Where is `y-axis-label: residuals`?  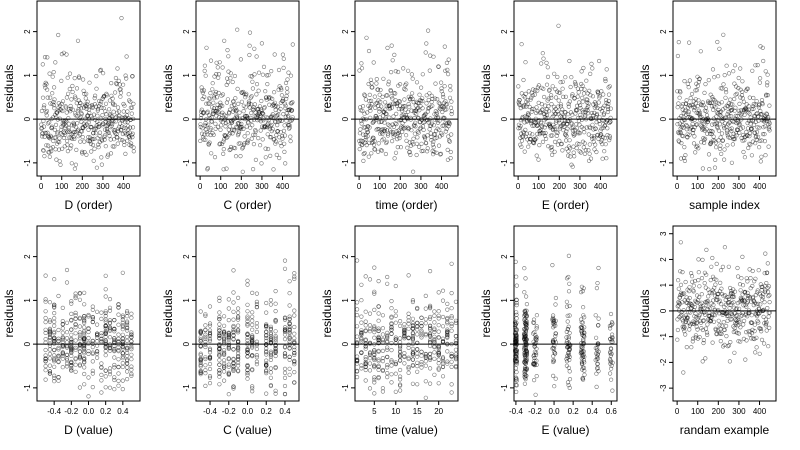
y-axis-label: residuals is located at coordinates (327, 313).